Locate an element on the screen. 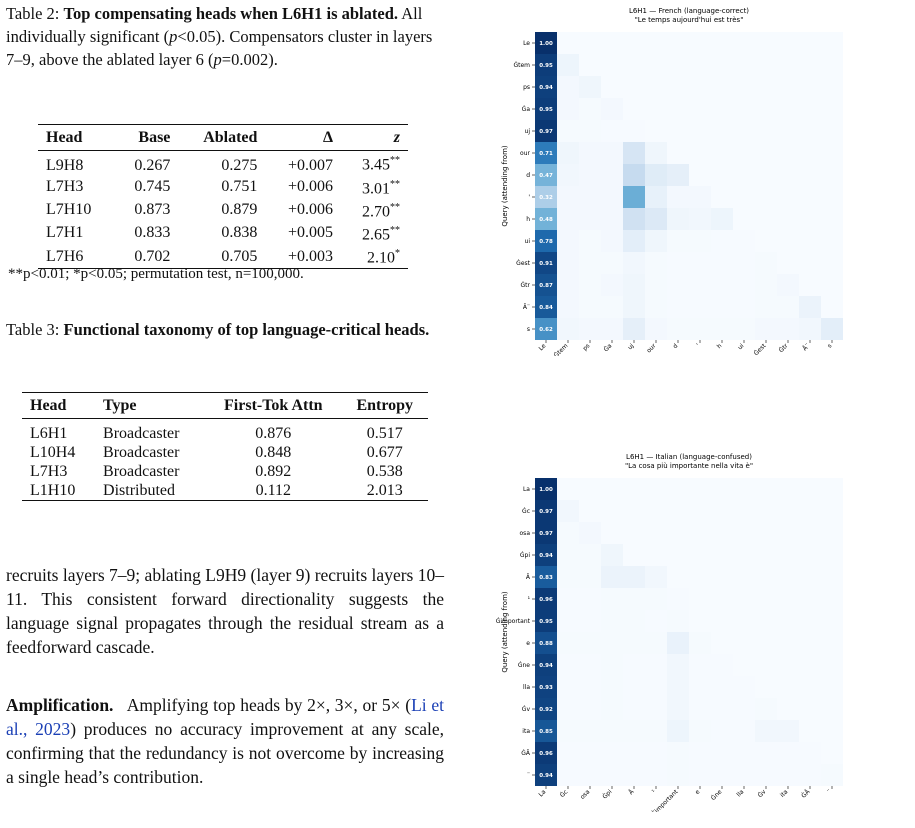 Image resolution: width=915 pixels, height=828 pixels. x-tick-label: Ġne is located at coordinates (717, 795).